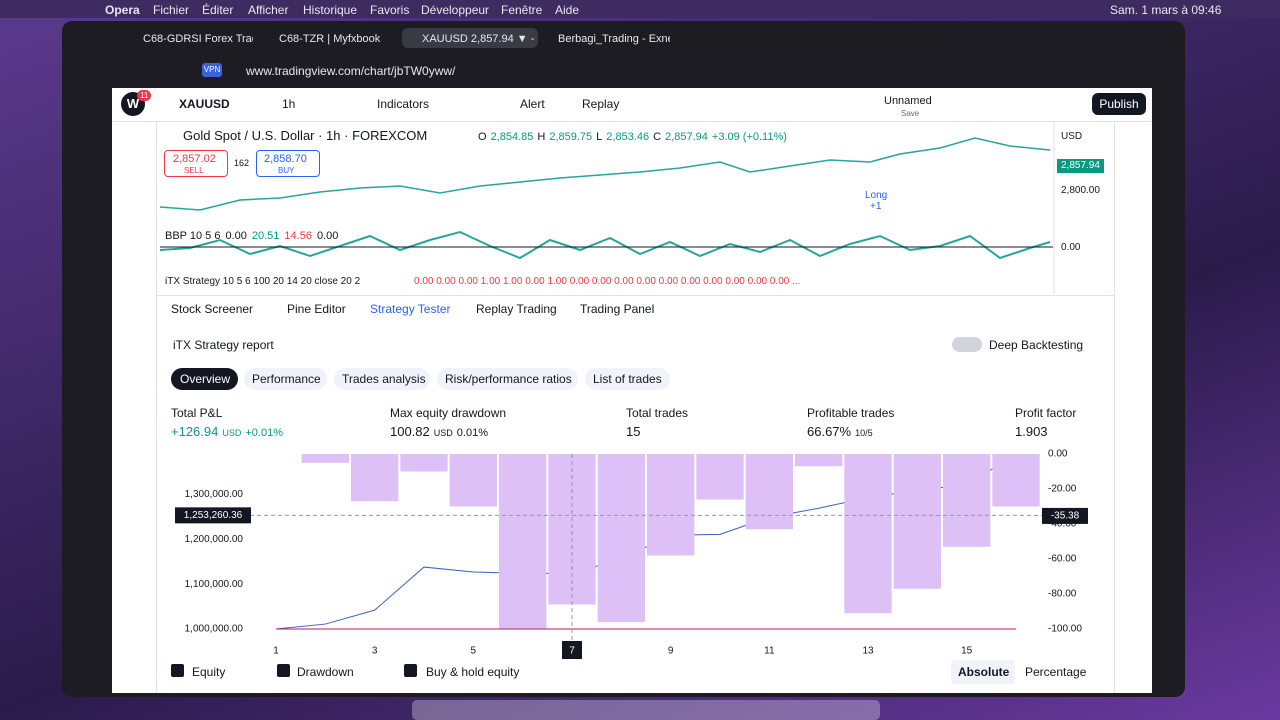 The width and height of the screenshot is (1280, 720). What do you see at coordinates (541, 137) in the screenshot?
I see `ohlc-key: H` at bounding box center [541, 137].